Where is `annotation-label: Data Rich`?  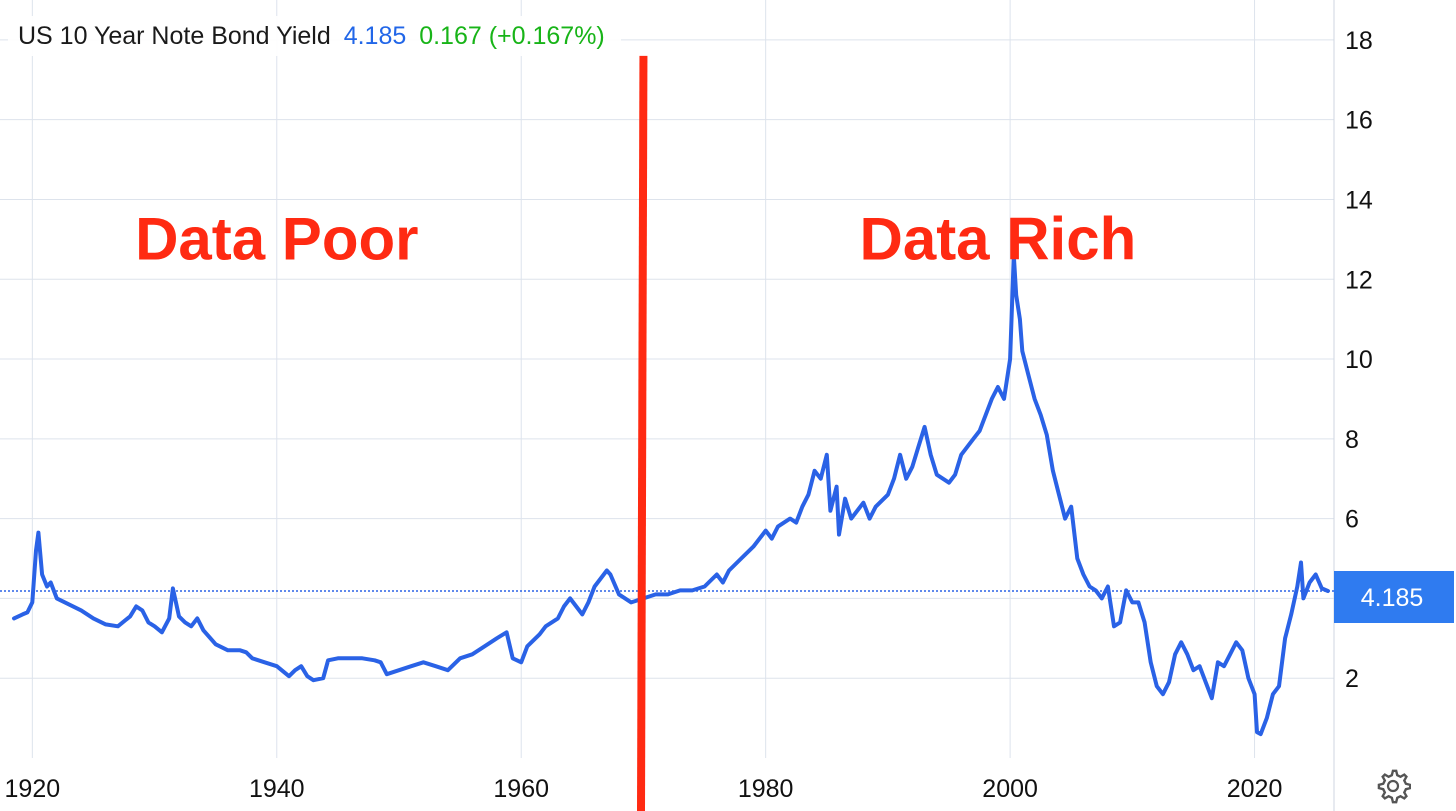
annotation-label: Data Rich is located at coordinates (998, 238).